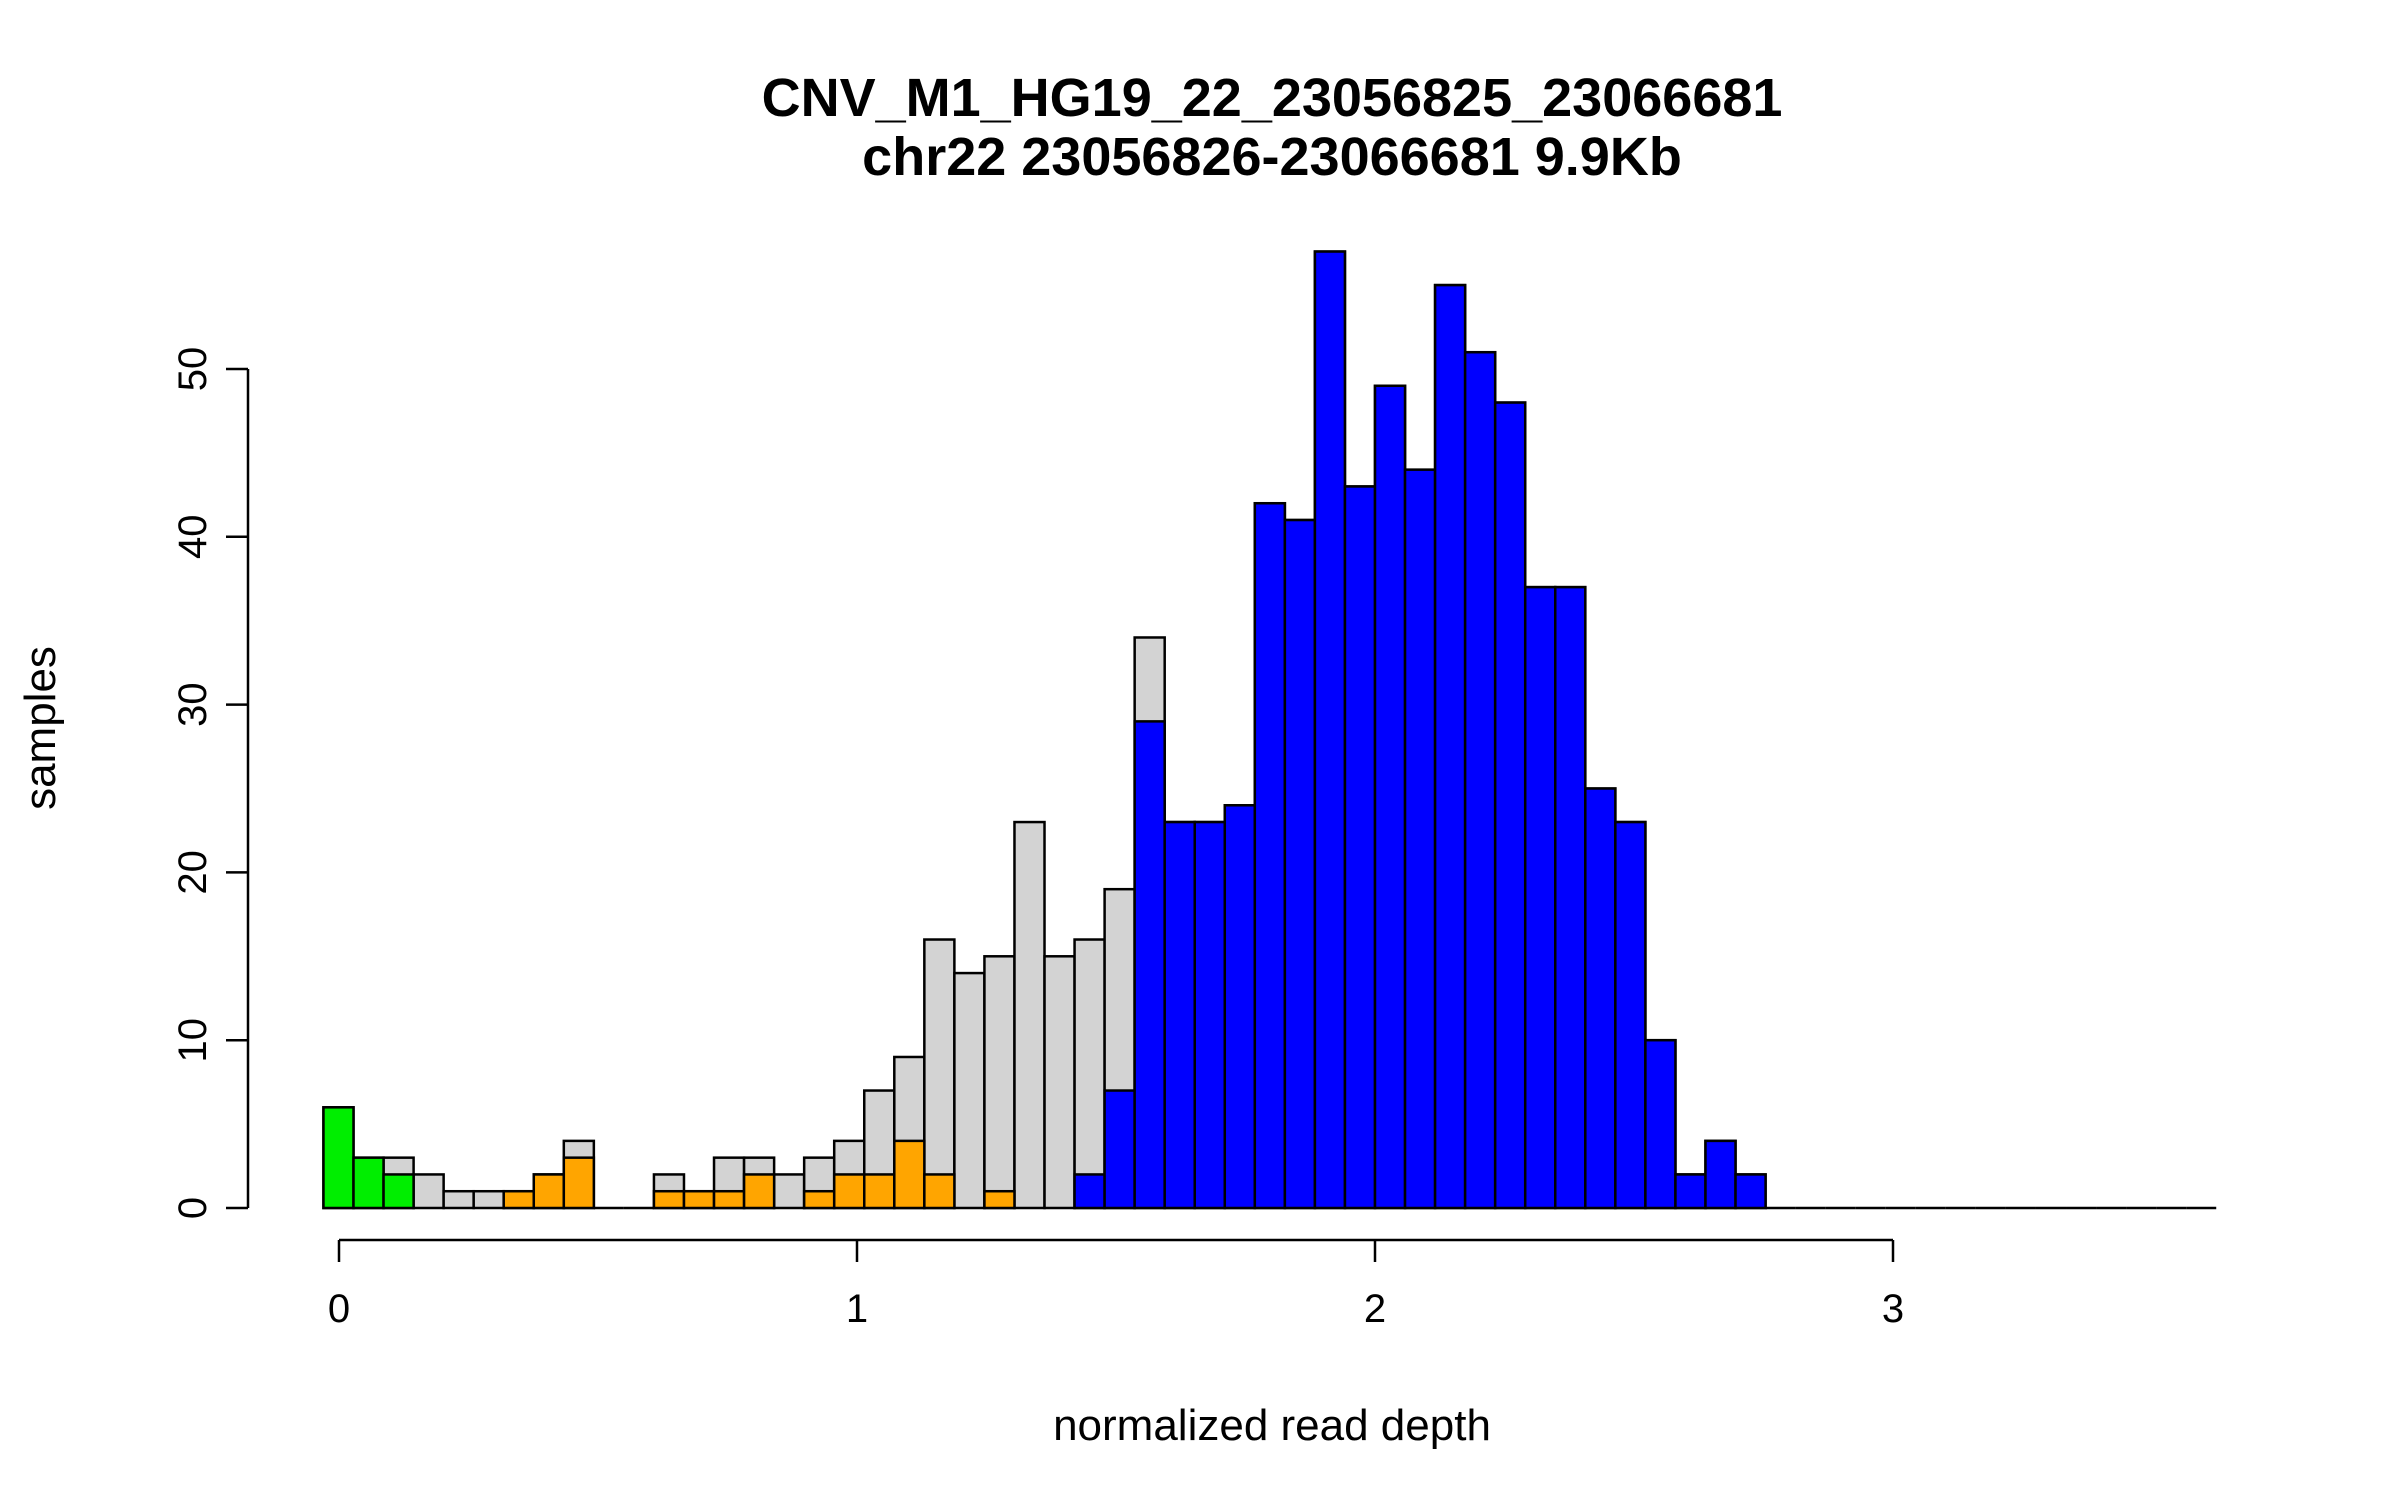  What do you see at coordinates (210, 783) in the screenshot?
I see `y-axis: 0 10 20 30 40 50` at bounding box center [210, 783].